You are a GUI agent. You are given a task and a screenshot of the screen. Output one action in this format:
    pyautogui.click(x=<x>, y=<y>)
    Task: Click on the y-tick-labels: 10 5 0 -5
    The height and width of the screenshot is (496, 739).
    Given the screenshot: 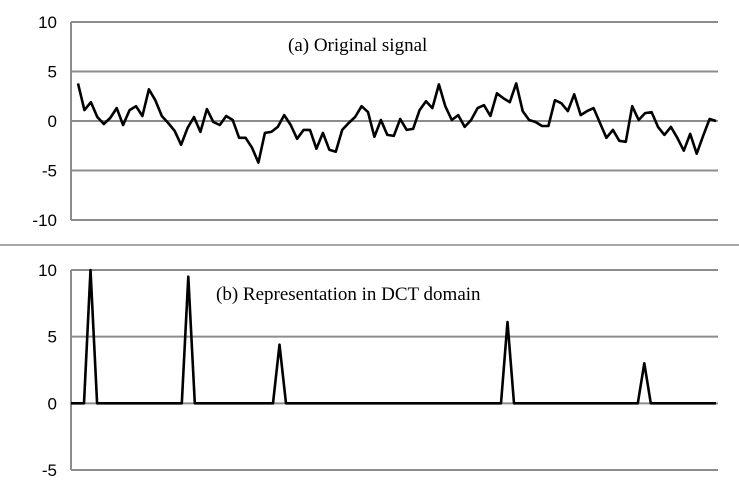 What is the action you would take?
    pyautogui.click(x=47, y=370)
    